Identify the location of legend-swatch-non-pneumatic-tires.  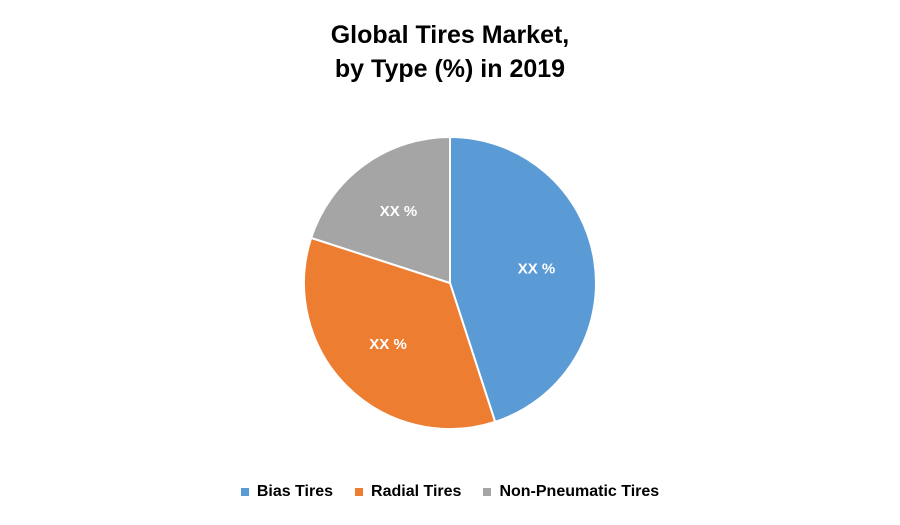
(487, 492).